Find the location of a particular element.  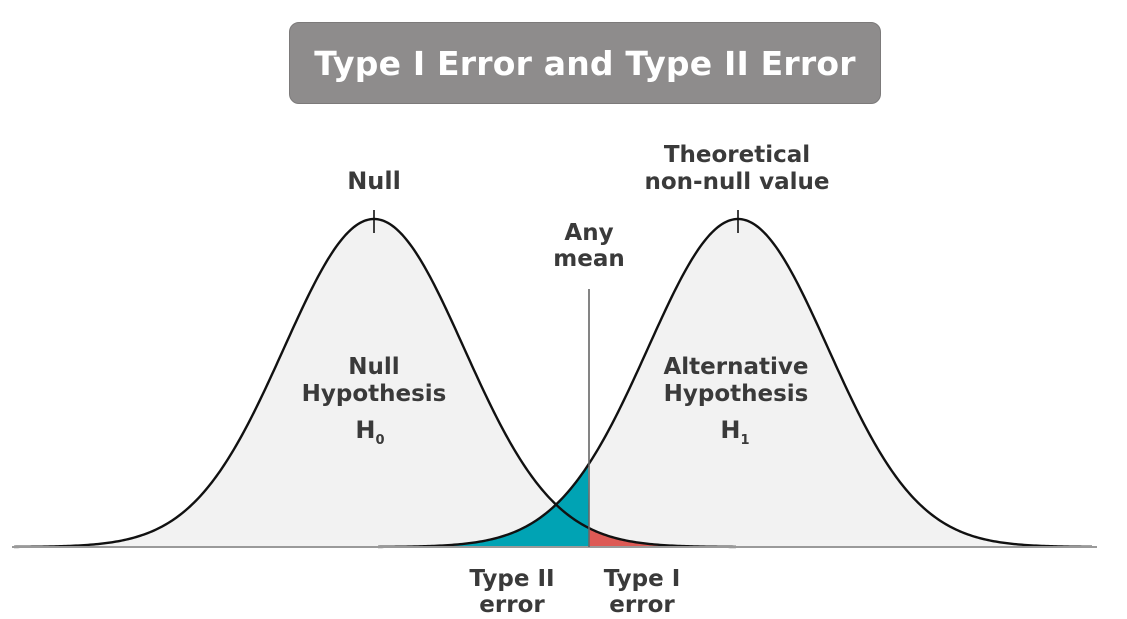

alternative-hypothesis-label-2: Hypothesis is located at coordinates (736, 394).